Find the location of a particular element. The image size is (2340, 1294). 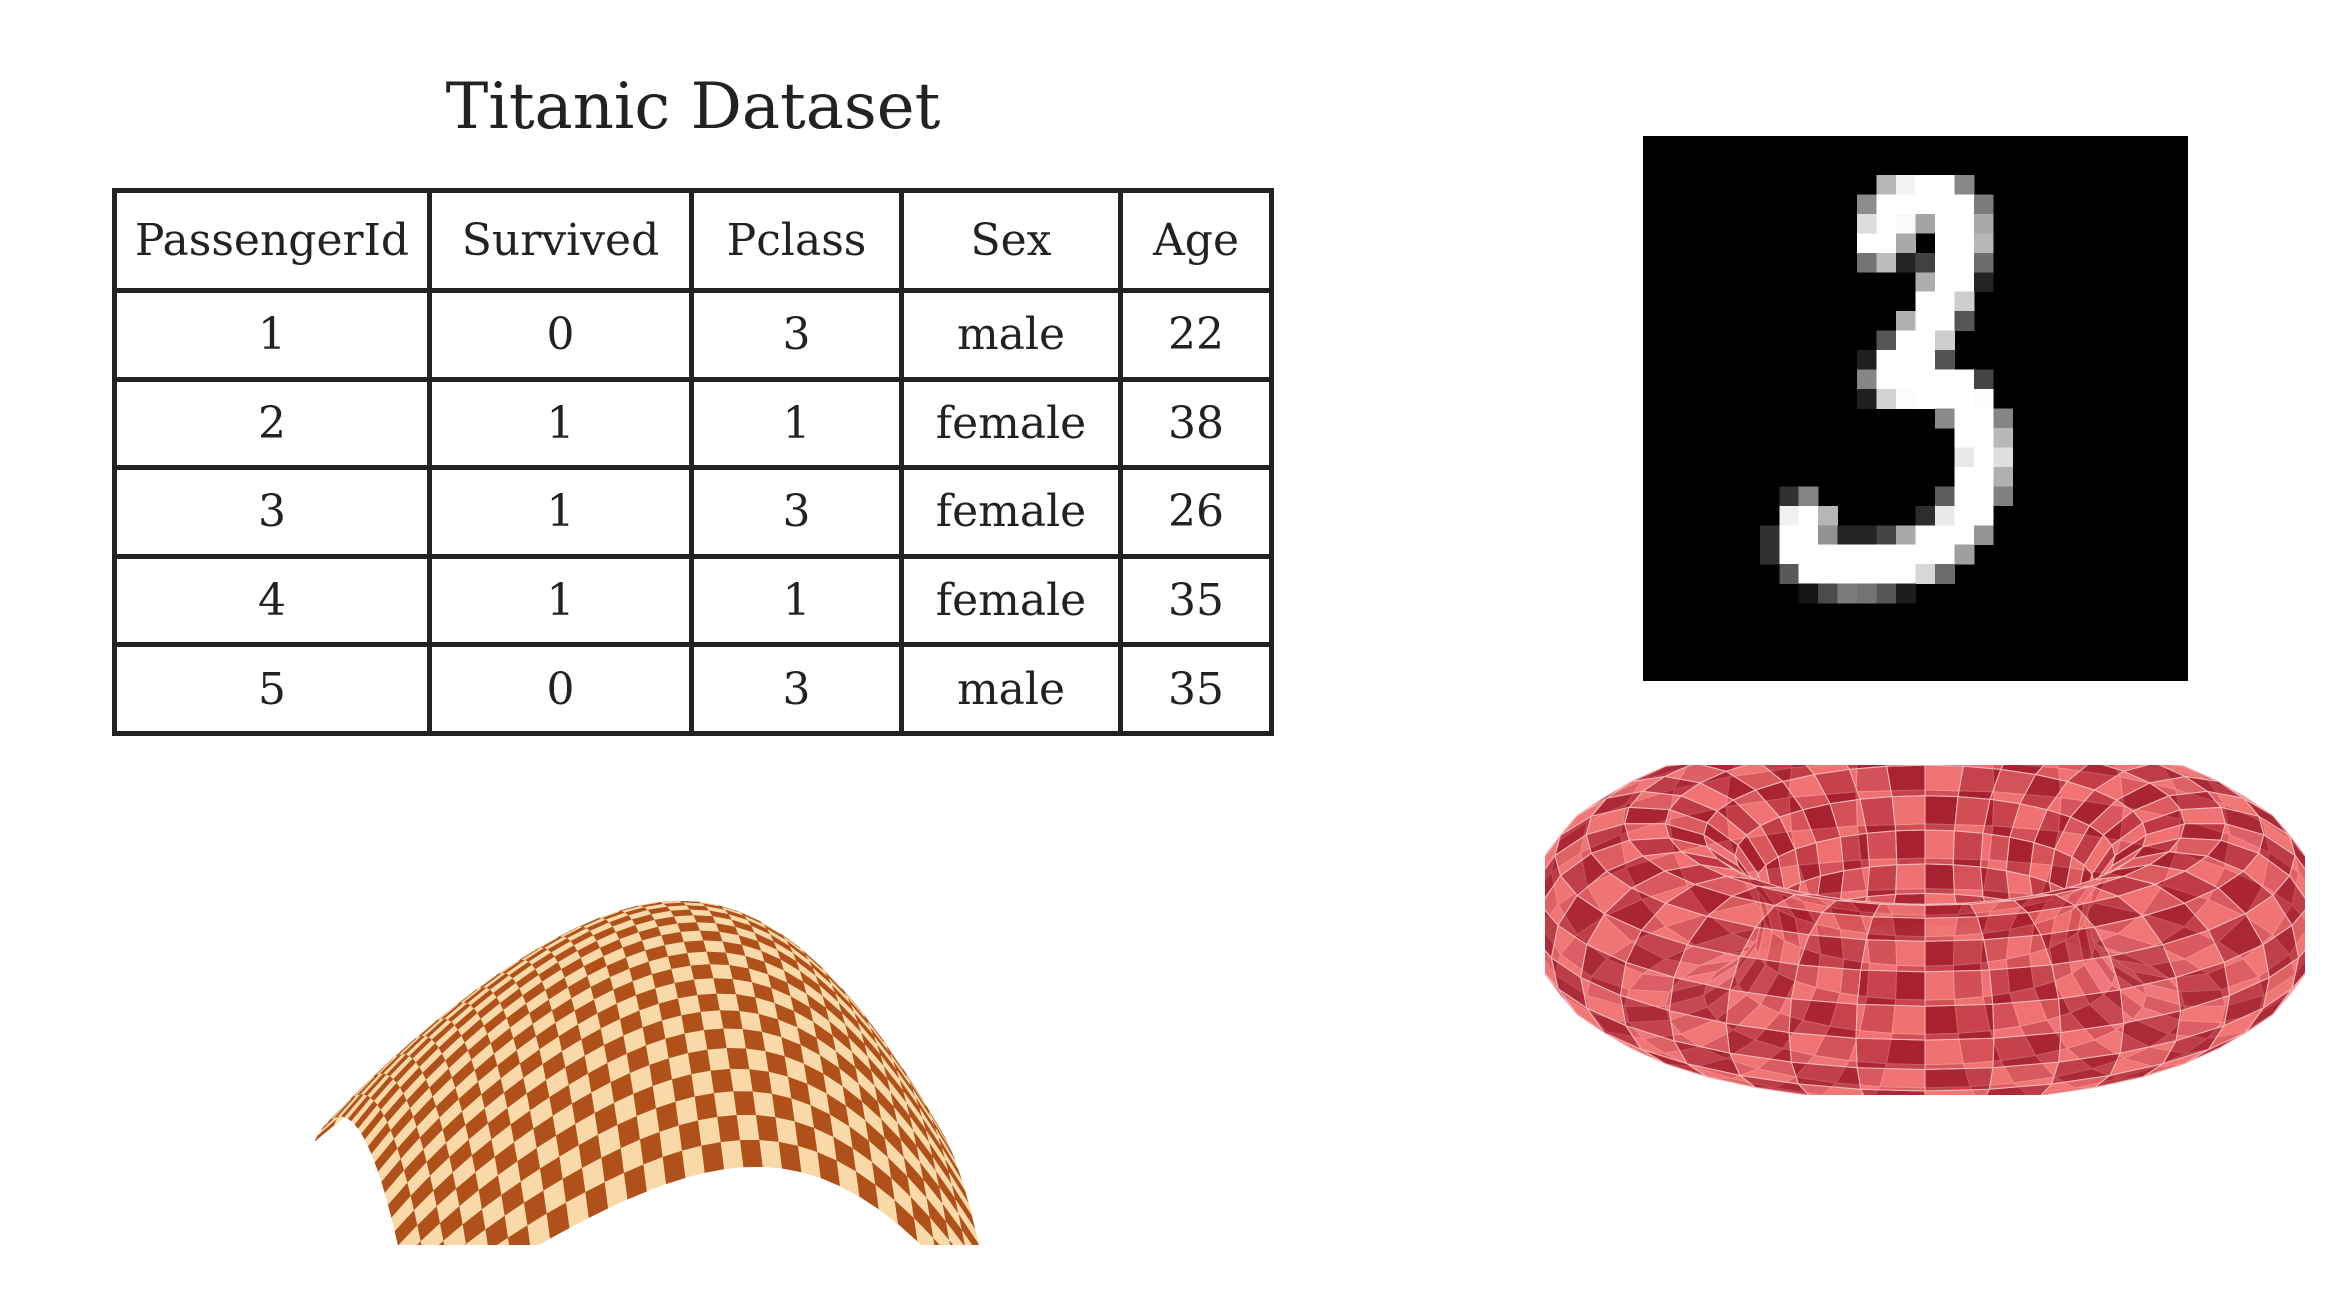

cell-passengerid: 4 is located at coordinates (272, 600).